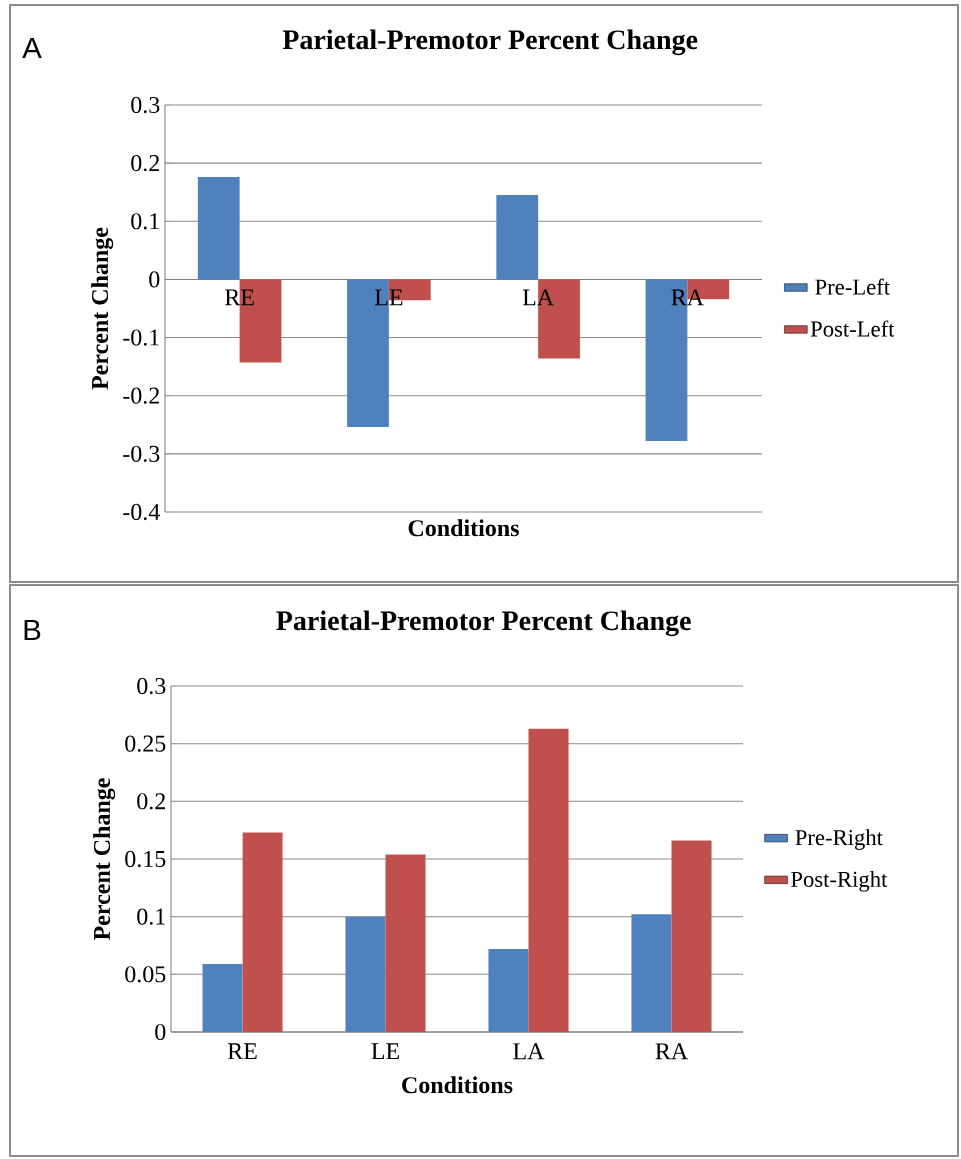 The width and height of the screenshot is (961, 1159). Describe the element at coordinates (839, 839) in the screenshot. I see `legend-label: Pre-Right` at that location.